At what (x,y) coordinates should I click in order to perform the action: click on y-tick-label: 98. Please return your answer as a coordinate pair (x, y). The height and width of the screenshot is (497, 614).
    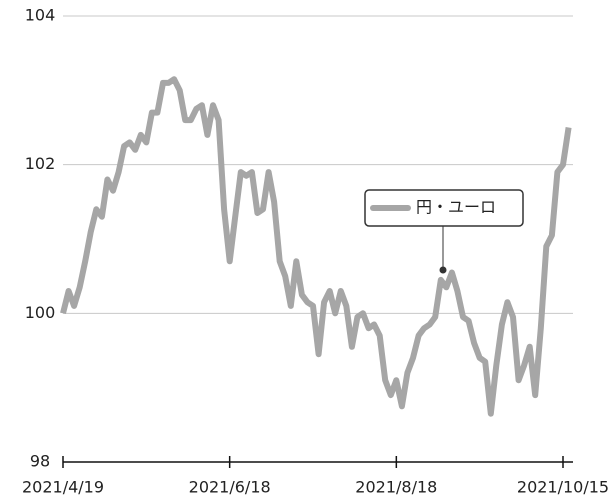
    Looking at the image, I should click on (40, 461).